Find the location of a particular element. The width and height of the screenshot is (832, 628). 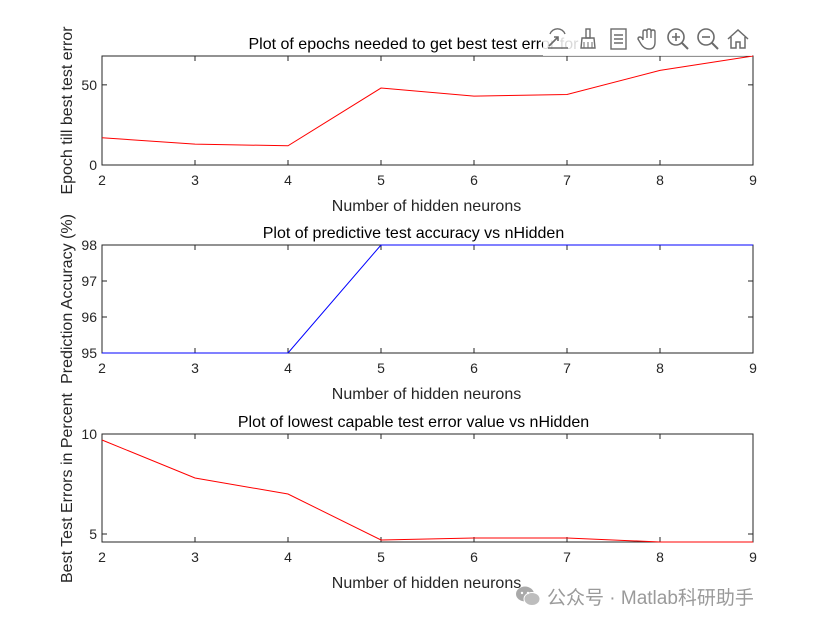

zoom-in-icon is located at coordinates (677, 39).